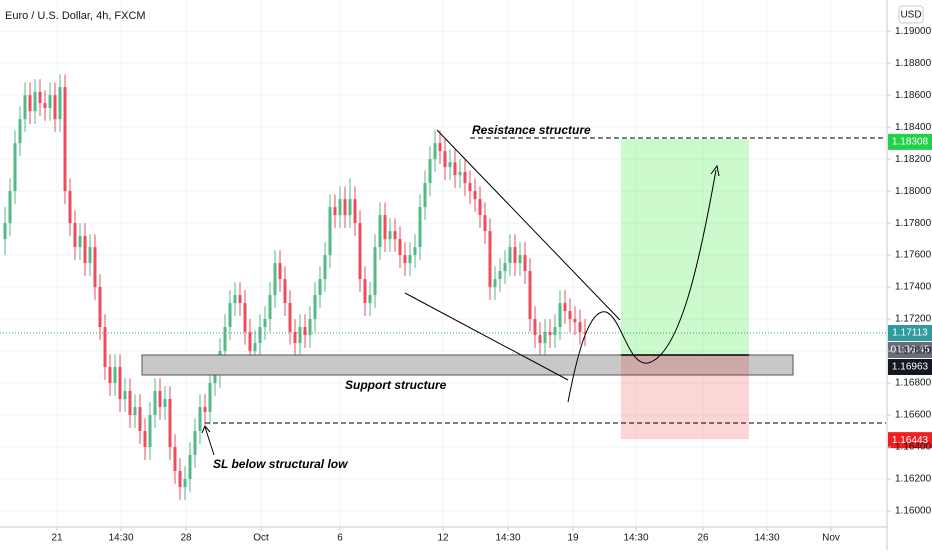 Image resolution: width=932 pixels, height=555 pixels. What do you see at coordinates (396, 385) in the screenshot?
I see `annotation: Support structure` at bounding box center [396, 385].